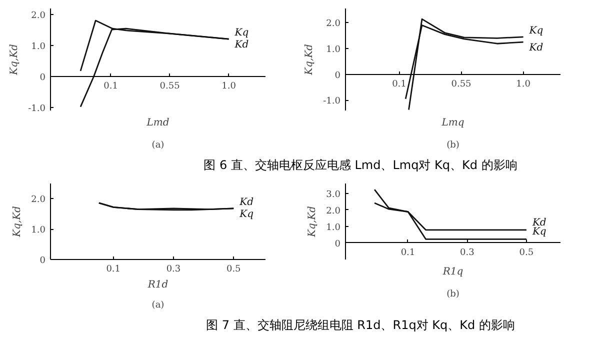 This screenshot has height=364, width=591. Describe the element at coordinates (361, 165) in the screenshot. I see `text: 图 6 直、交轴电枢反应电感 Lmd、Lmq对 Kq、Kd 的影响` at that location.